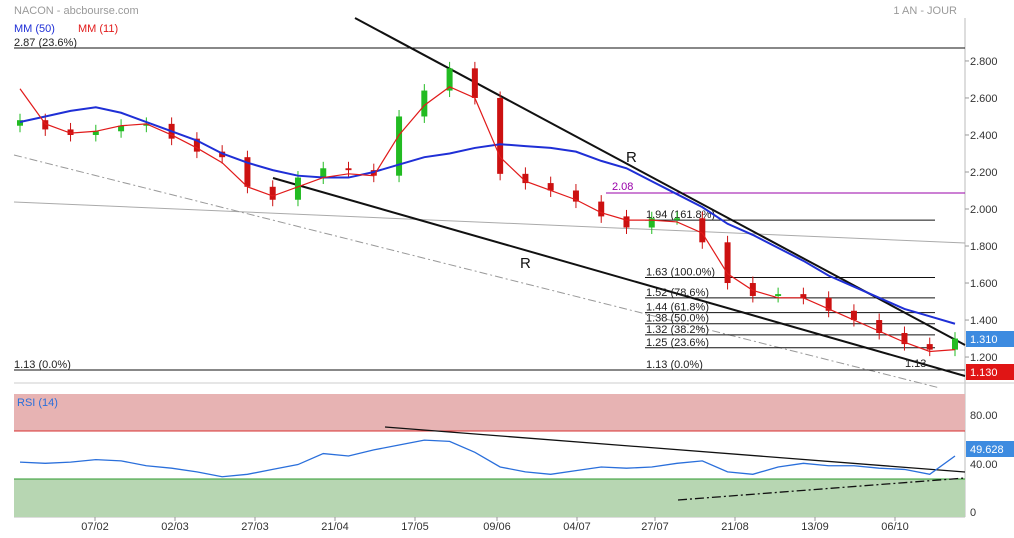  What do you see at coordinates (984, 136) in the screenshot?
I see `price-tick-label-2: 2.400` at bounding box center [984, 136].